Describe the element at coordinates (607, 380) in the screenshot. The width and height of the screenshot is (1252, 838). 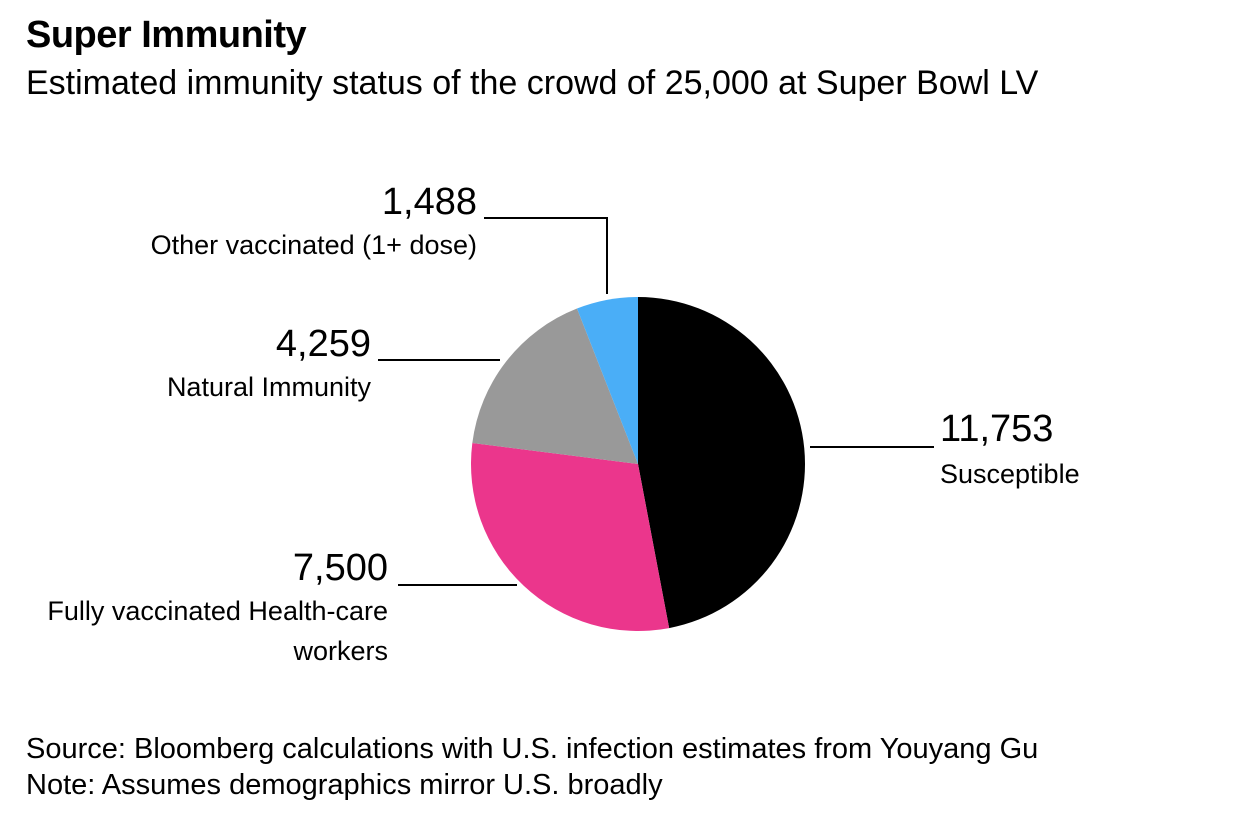
I see `slice-other-vaccinated` at that location.